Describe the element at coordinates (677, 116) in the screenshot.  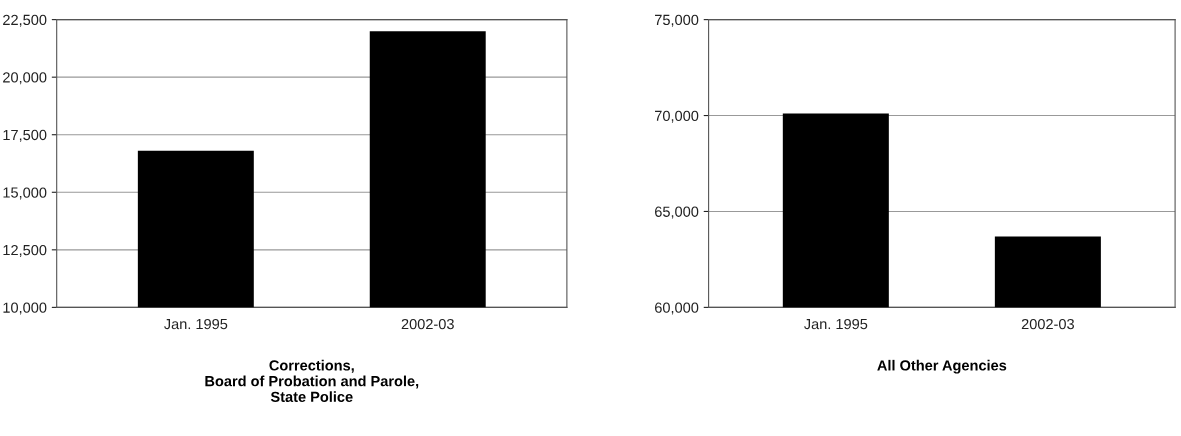
I see `y-tick-label: 70,000` at that location.